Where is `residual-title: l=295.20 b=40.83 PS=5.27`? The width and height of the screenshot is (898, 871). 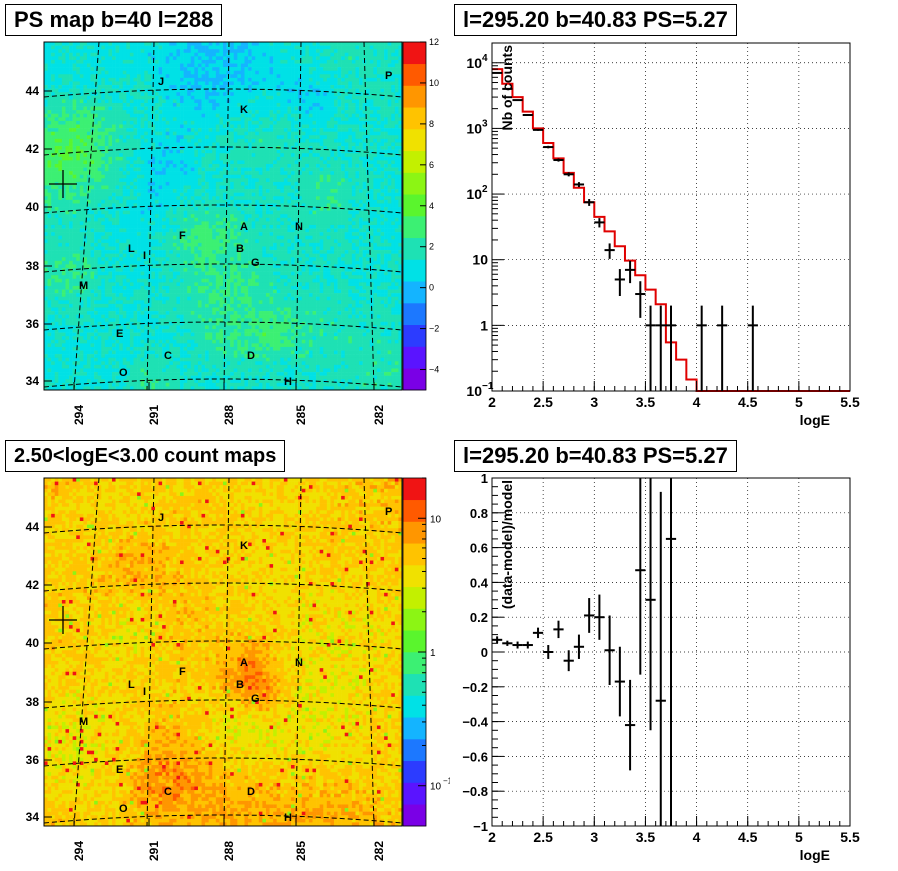 residual-title: l=295.20 b=40.83 PS=5.27 is located at coordinates (595, 456).